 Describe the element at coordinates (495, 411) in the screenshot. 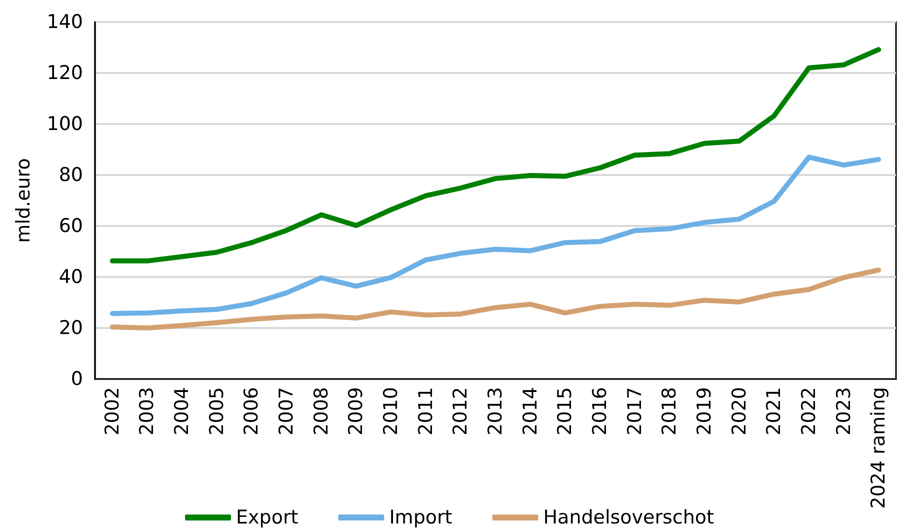

I see `x-tick-label: 2013` at that location.